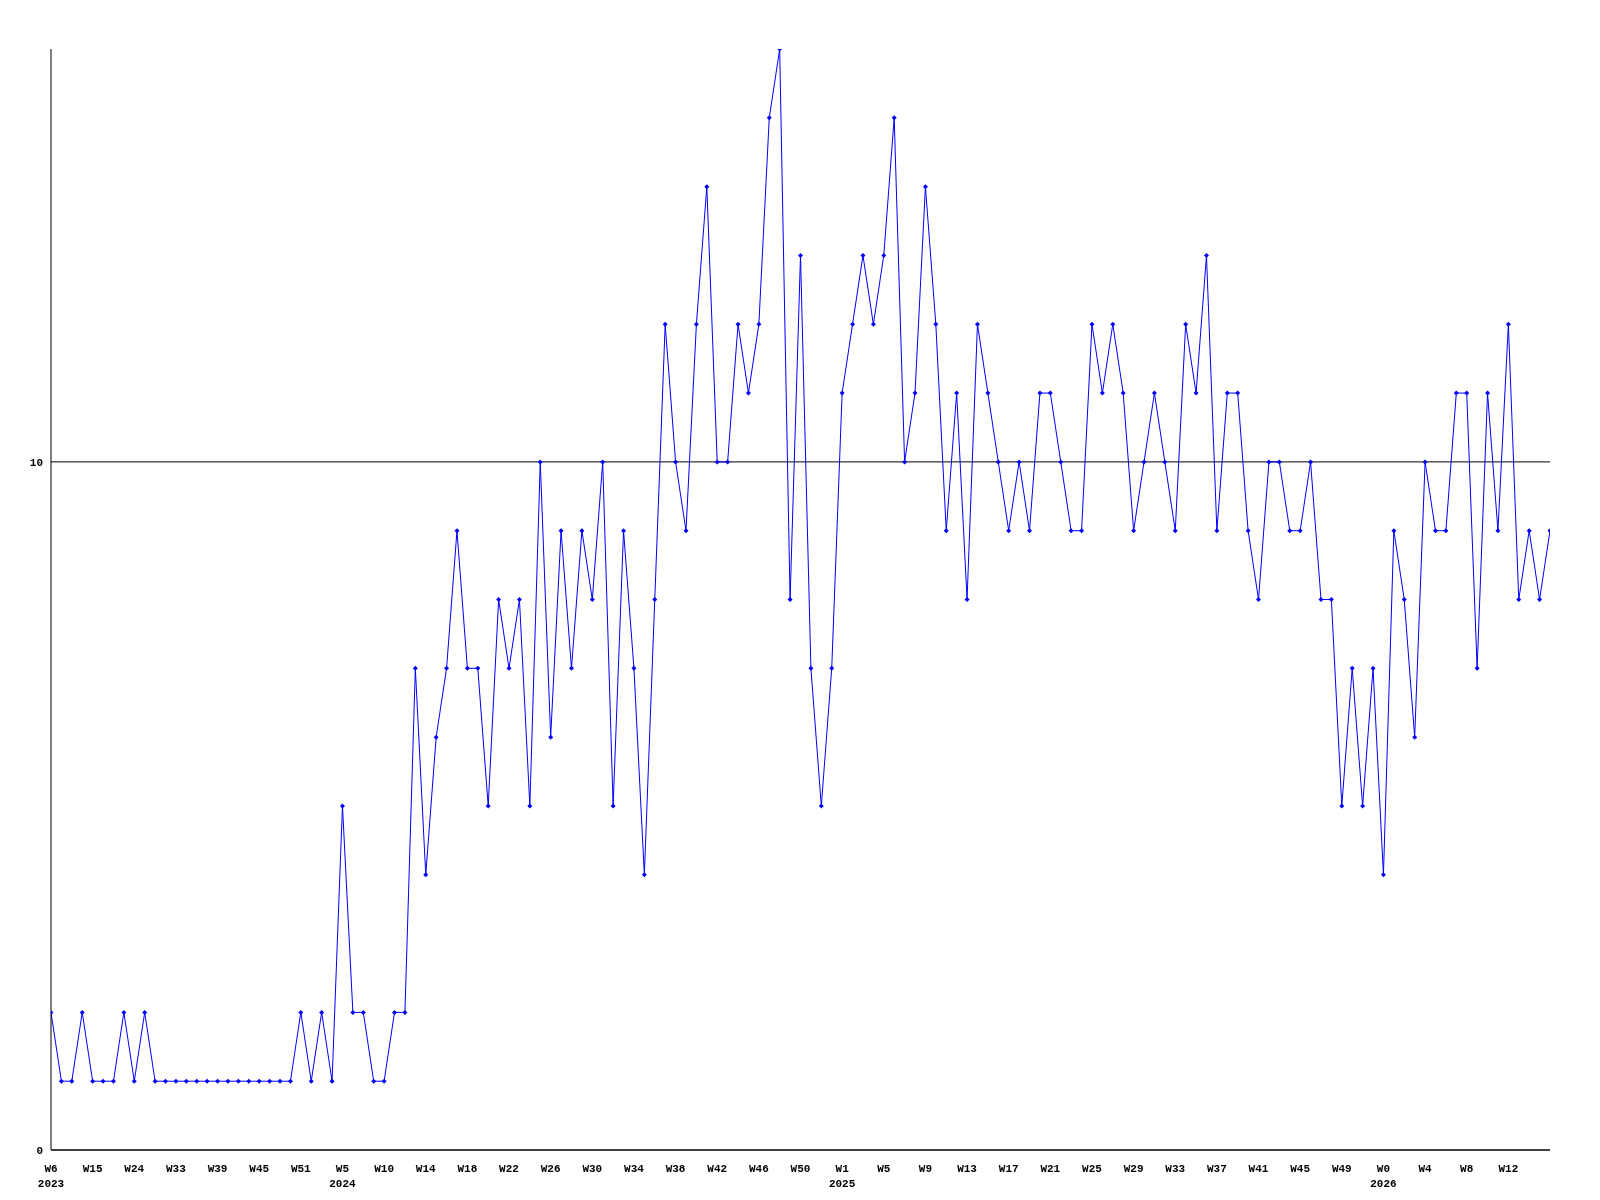 The width and height of the screenshot is (1600, 1200). Describe the element at coordinates (1092, 1169) in the screenshot. I see `x-tick-label: W25` at that location.